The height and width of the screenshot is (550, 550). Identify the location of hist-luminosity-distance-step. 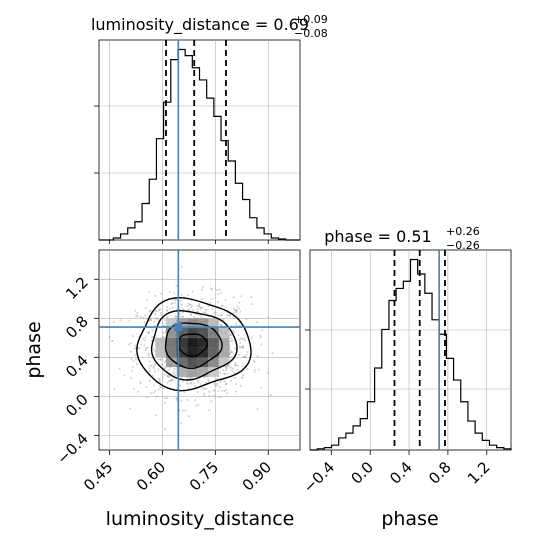
(199, 144).